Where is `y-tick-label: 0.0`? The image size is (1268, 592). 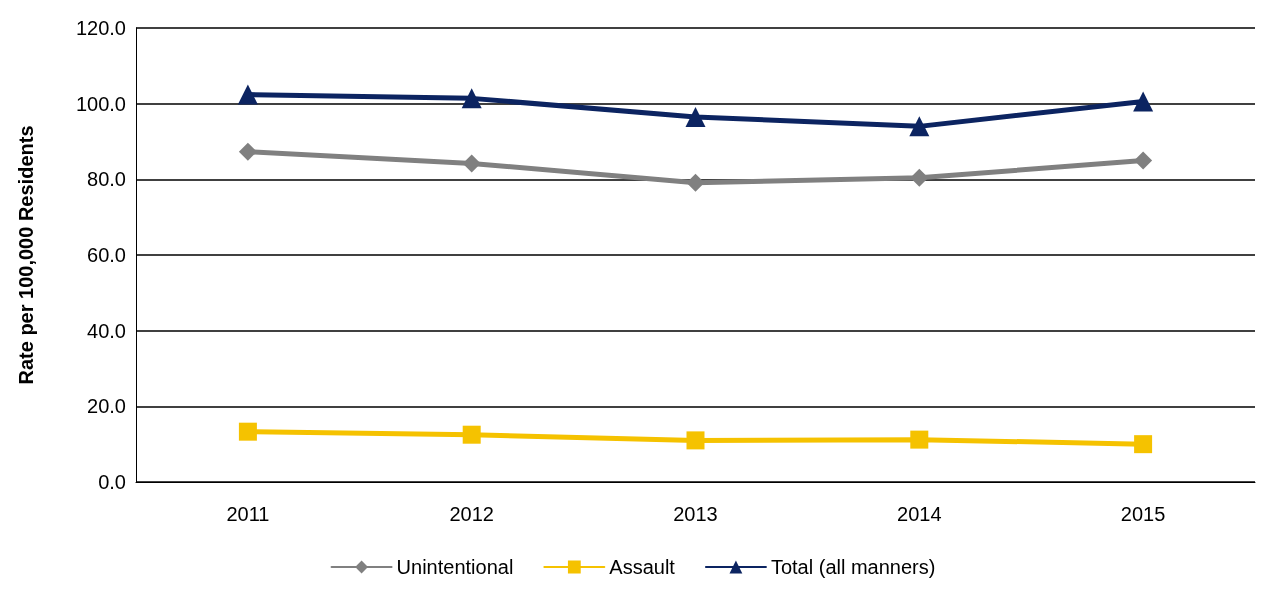 y-tick-label: 0.0 is located at coordinates (112, 482).